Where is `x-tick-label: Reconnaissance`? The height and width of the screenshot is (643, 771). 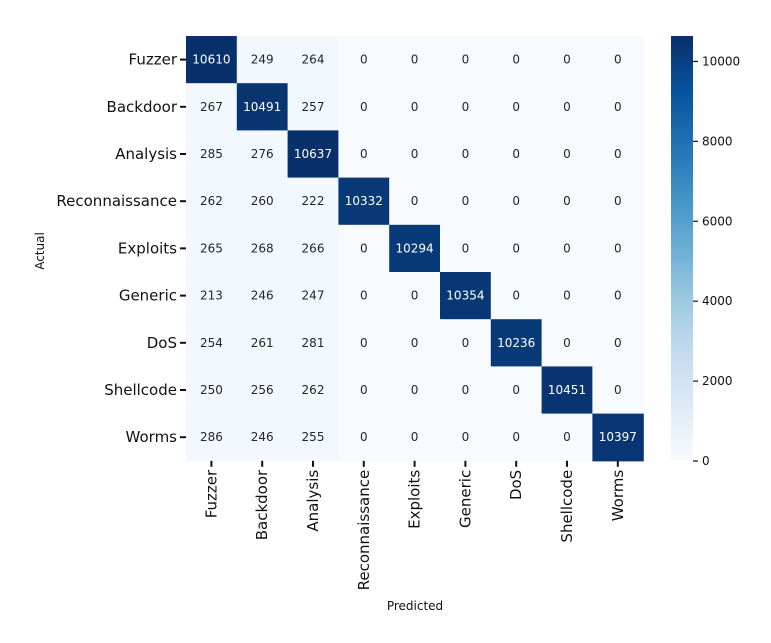
x-tick-label: Reconnaissance is located at coordinates (364, 530).